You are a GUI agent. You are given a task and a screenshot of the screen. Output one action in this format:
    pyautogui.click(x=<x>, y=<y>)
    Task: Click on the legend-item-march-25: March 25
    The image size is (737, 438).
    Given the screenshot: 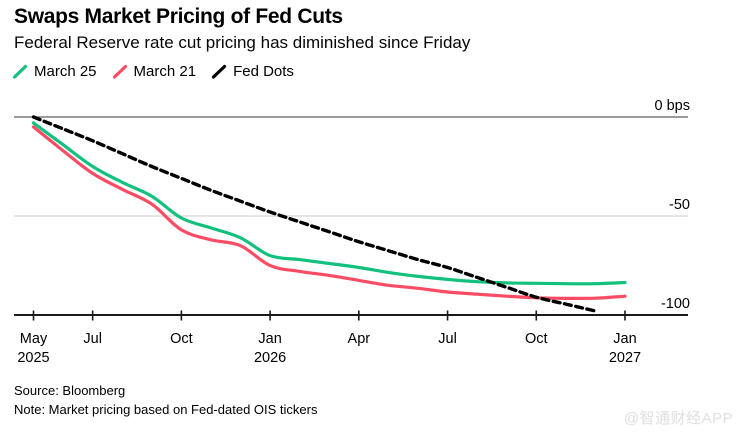 What is the action you would take?
    pyautogui.click(x=54, y=71)
    